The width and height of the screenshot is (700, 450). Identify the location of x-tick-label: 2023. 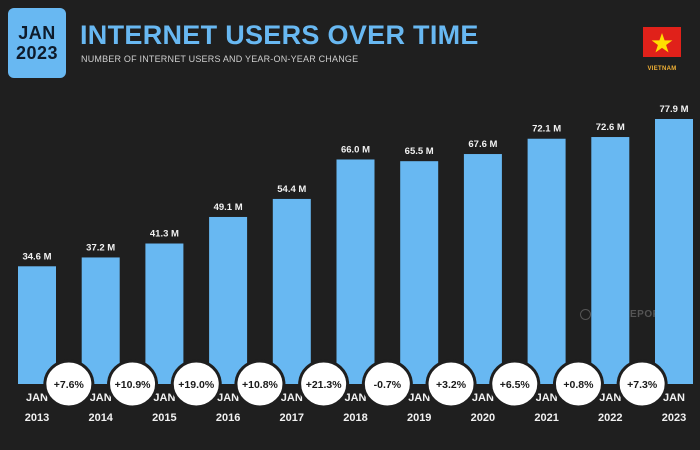
(674, 418).